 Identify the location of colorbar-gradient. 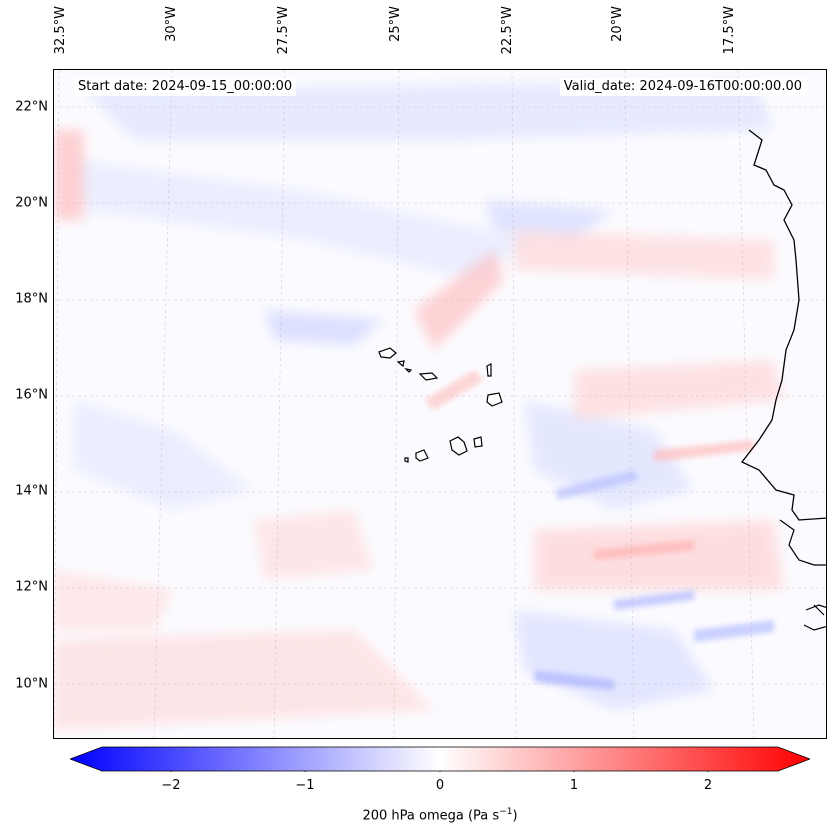
(440, 760).